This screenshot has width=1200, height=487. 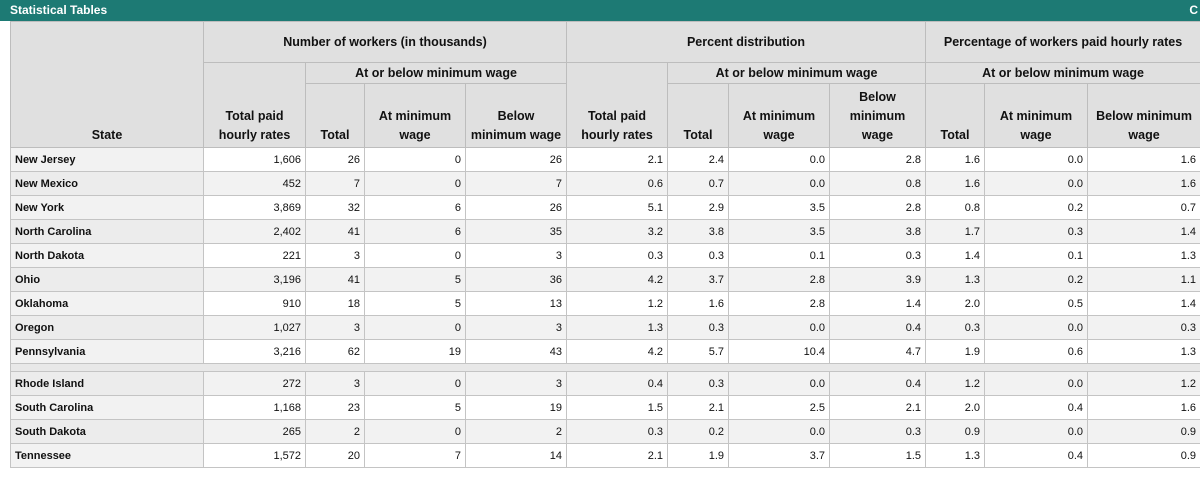 What do you see at coordinates (698, 231) in the screenshot?
I see `value-cell: 3.8` at bounding box center [698, 231].